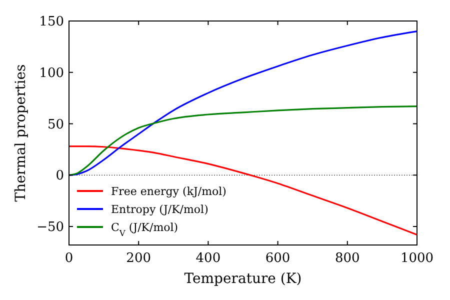 This screenshot has height=300, width=450. I want to click on x-axis-title: Temperature (K), so click(243, 279).